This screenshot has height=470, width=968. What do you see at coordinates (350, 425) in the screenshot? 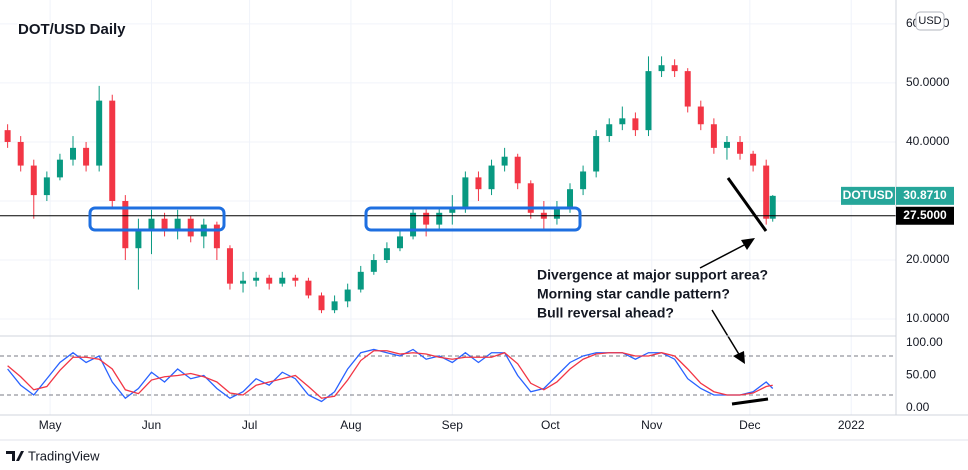
I see `x-tick-label: Aug` at bounding box center [350, 425].